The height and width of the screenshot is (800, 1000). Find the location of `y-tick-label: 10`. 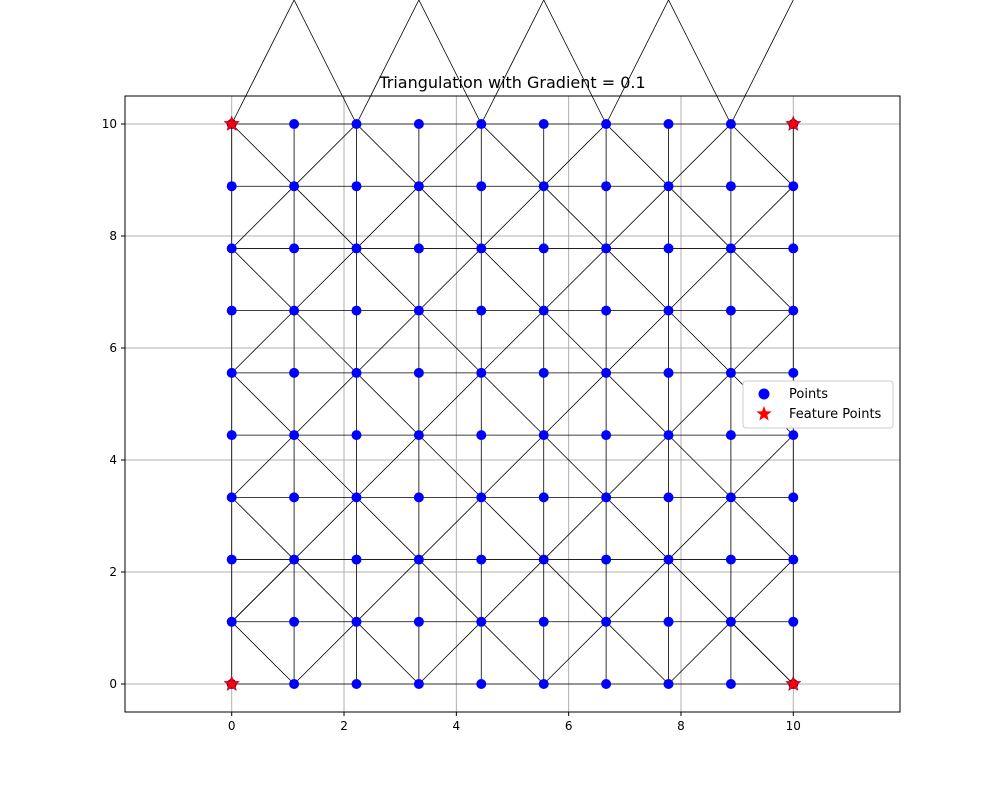

y-tick-label: 10 is located at coordinates (109, 124).